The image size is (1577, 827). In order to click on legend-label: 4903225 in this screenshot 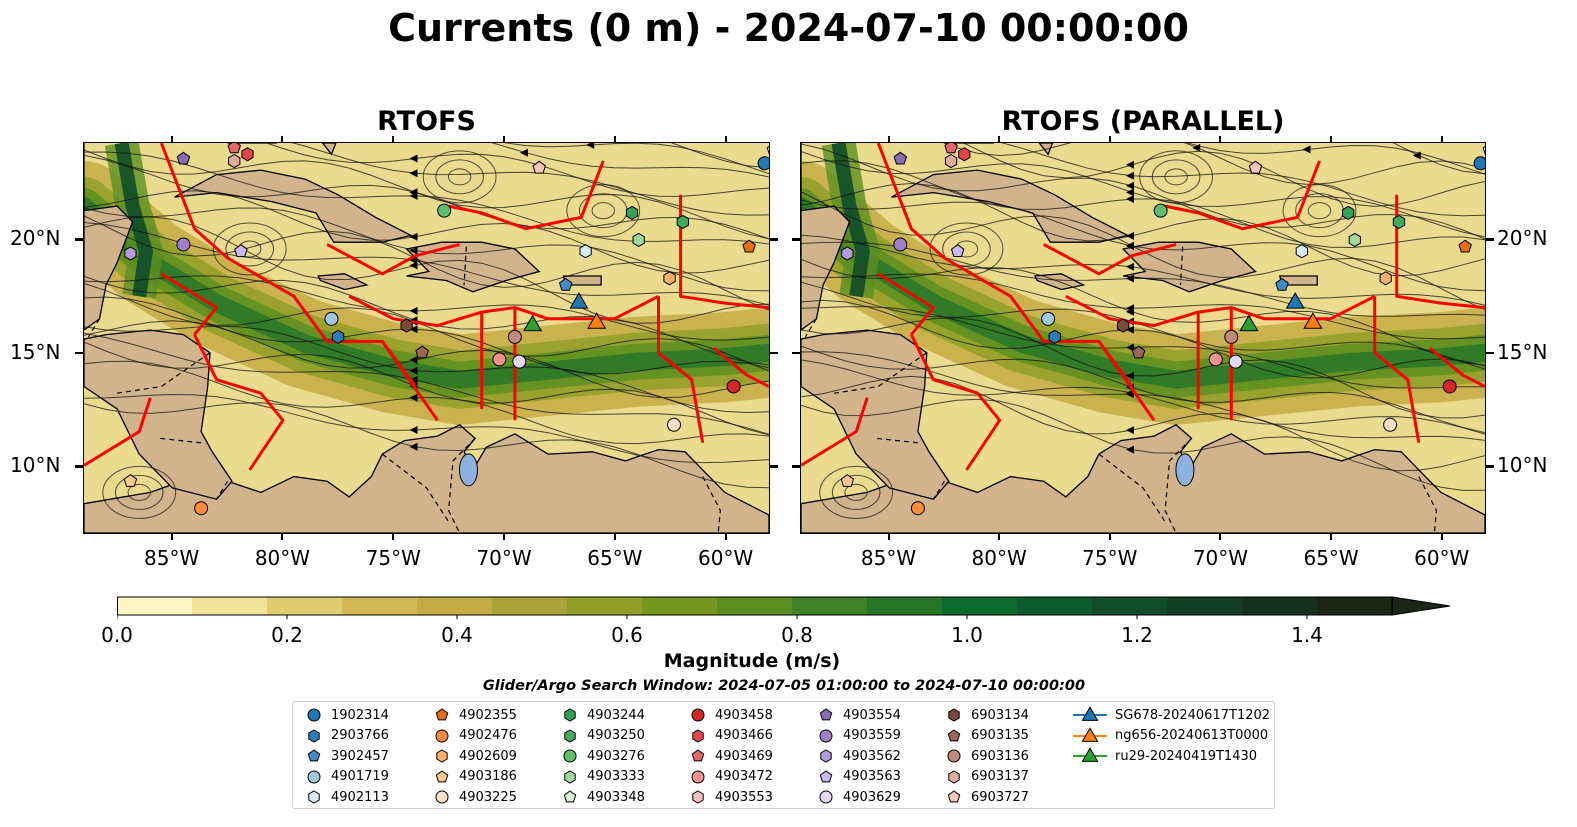, I will do `click(488, 797)`.